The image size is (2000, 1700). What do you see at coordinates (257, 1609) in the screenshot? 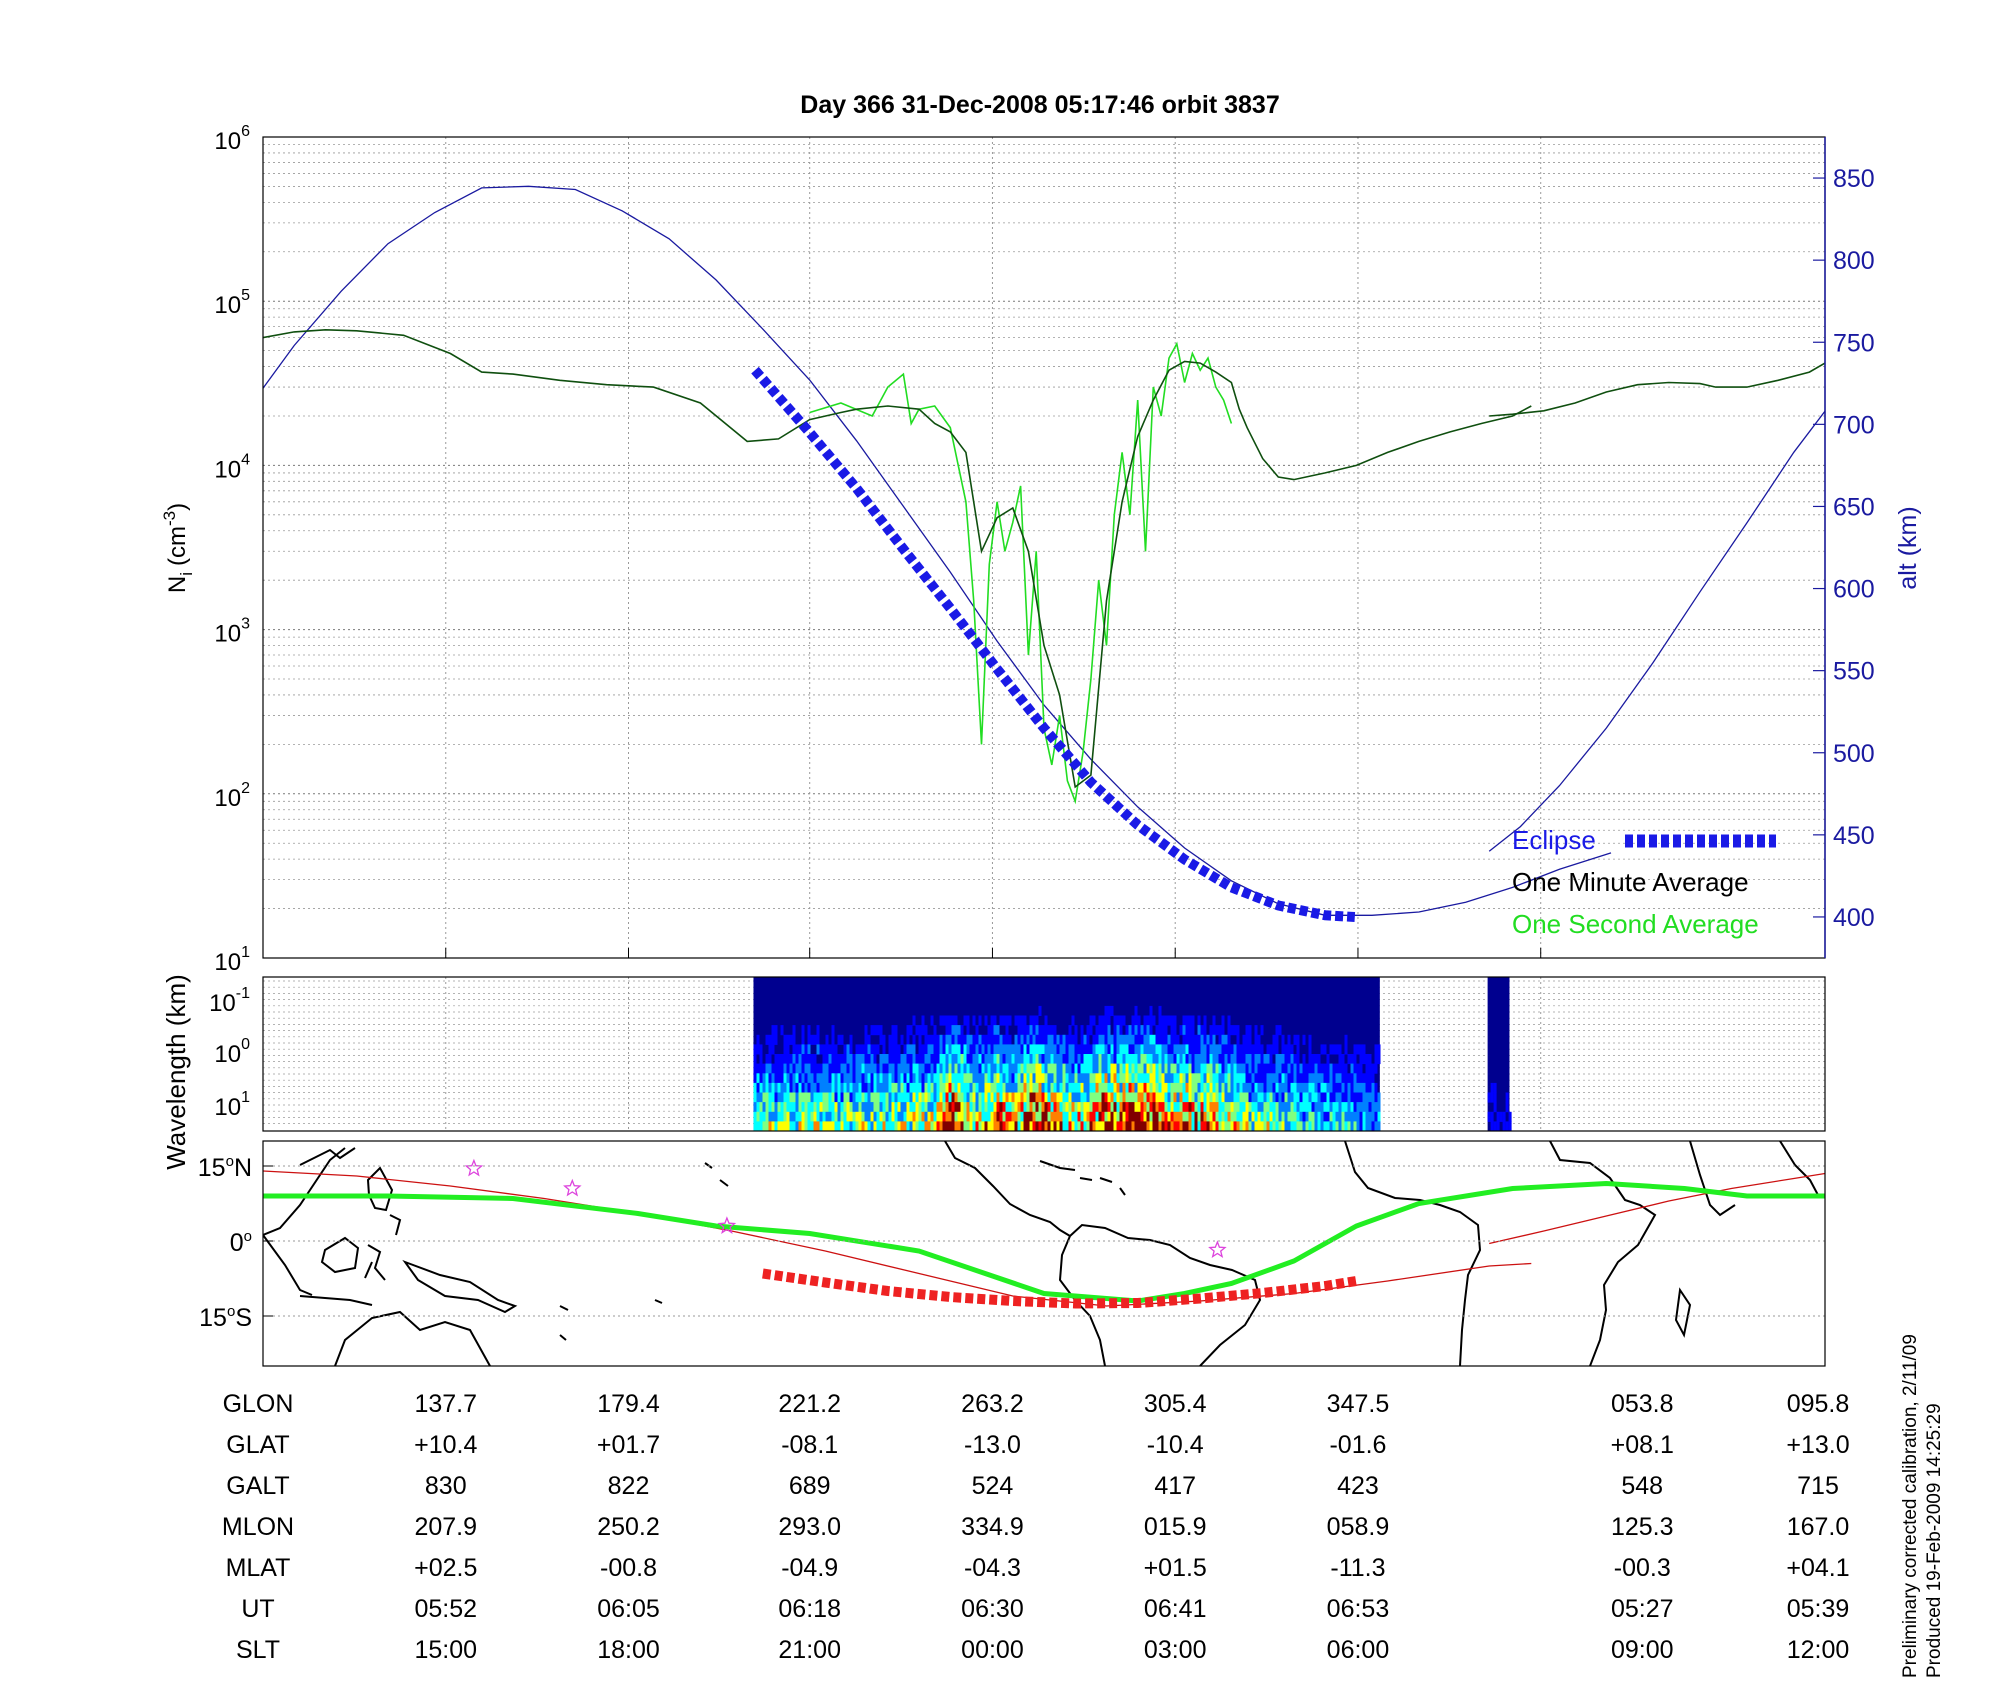
I see `table-row-label: UT` at bounding box center [257, 1609].